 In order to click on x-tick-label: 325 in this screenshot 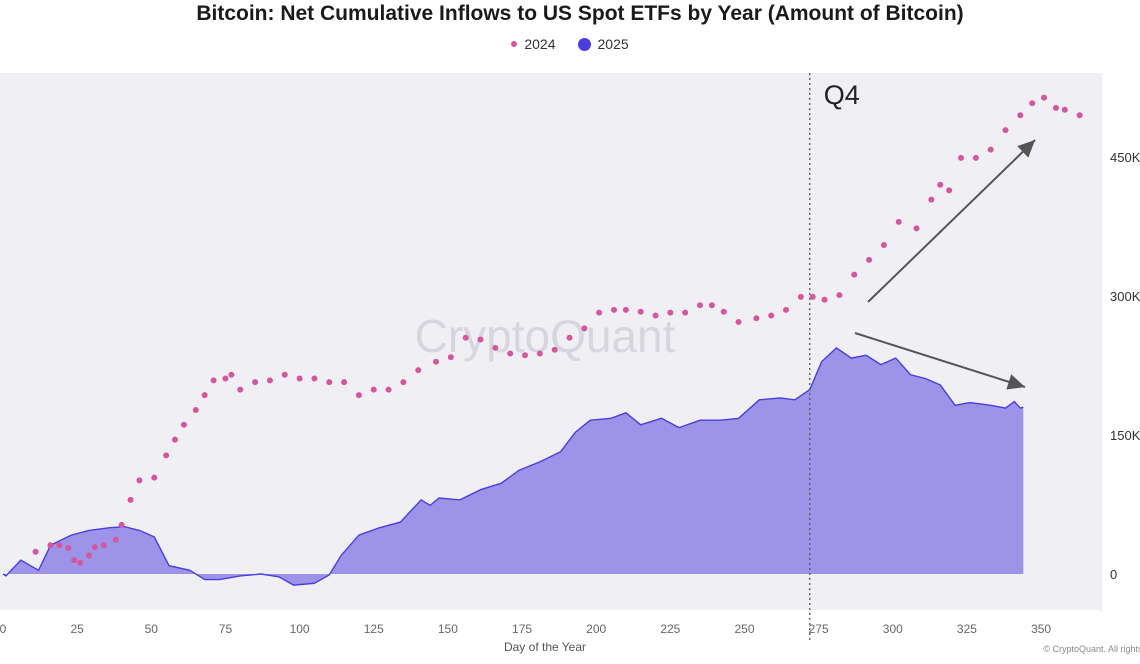, I will do `click(967, 629)`.